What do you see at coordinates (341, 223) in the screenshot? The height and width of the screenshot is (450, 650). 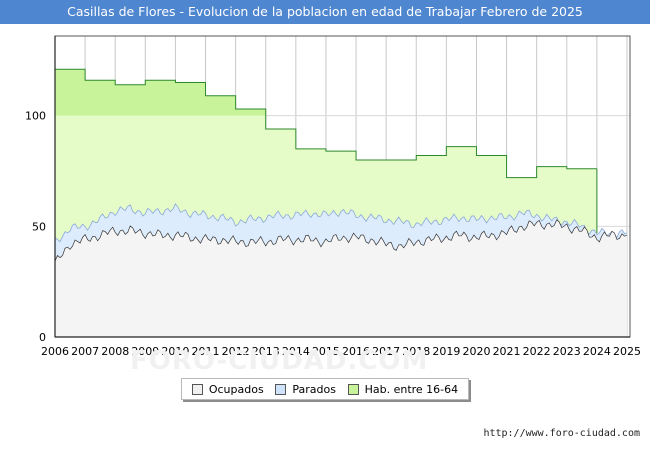 I see `parados-line` at bounding box center [341, 223].